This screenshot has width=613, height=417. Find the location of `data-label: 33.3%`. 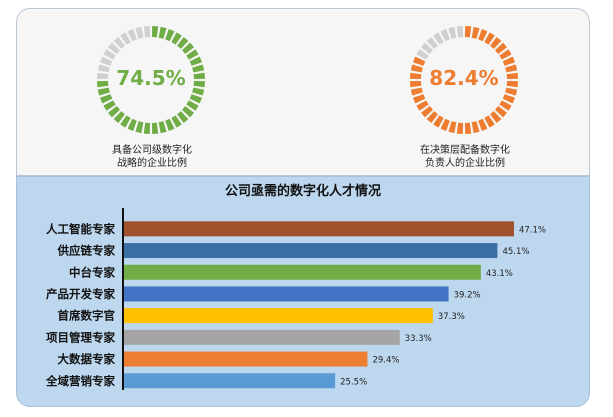

data-label: 33.3% is located at coordinates (418, 339).